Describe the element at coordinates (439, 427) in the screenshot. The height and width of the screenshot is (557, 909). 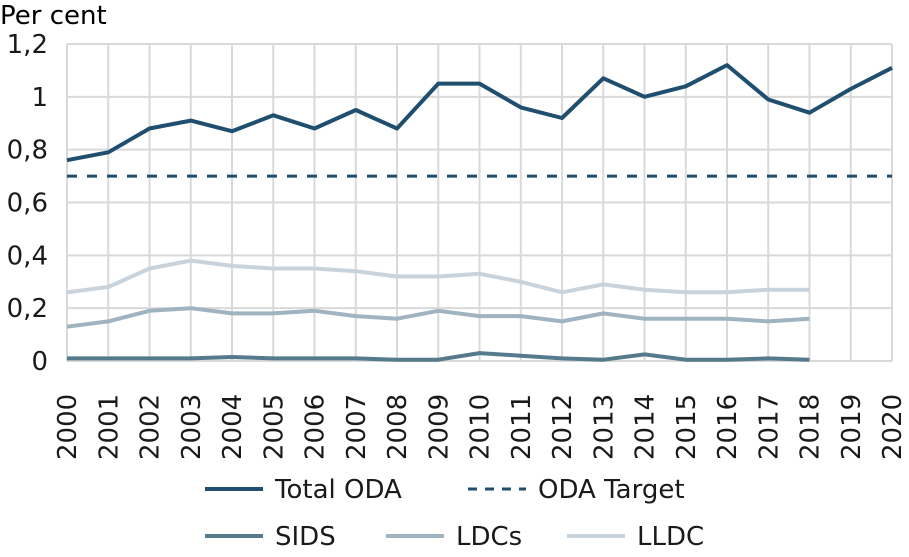
I see `x-tick-label: 2009` at that location.